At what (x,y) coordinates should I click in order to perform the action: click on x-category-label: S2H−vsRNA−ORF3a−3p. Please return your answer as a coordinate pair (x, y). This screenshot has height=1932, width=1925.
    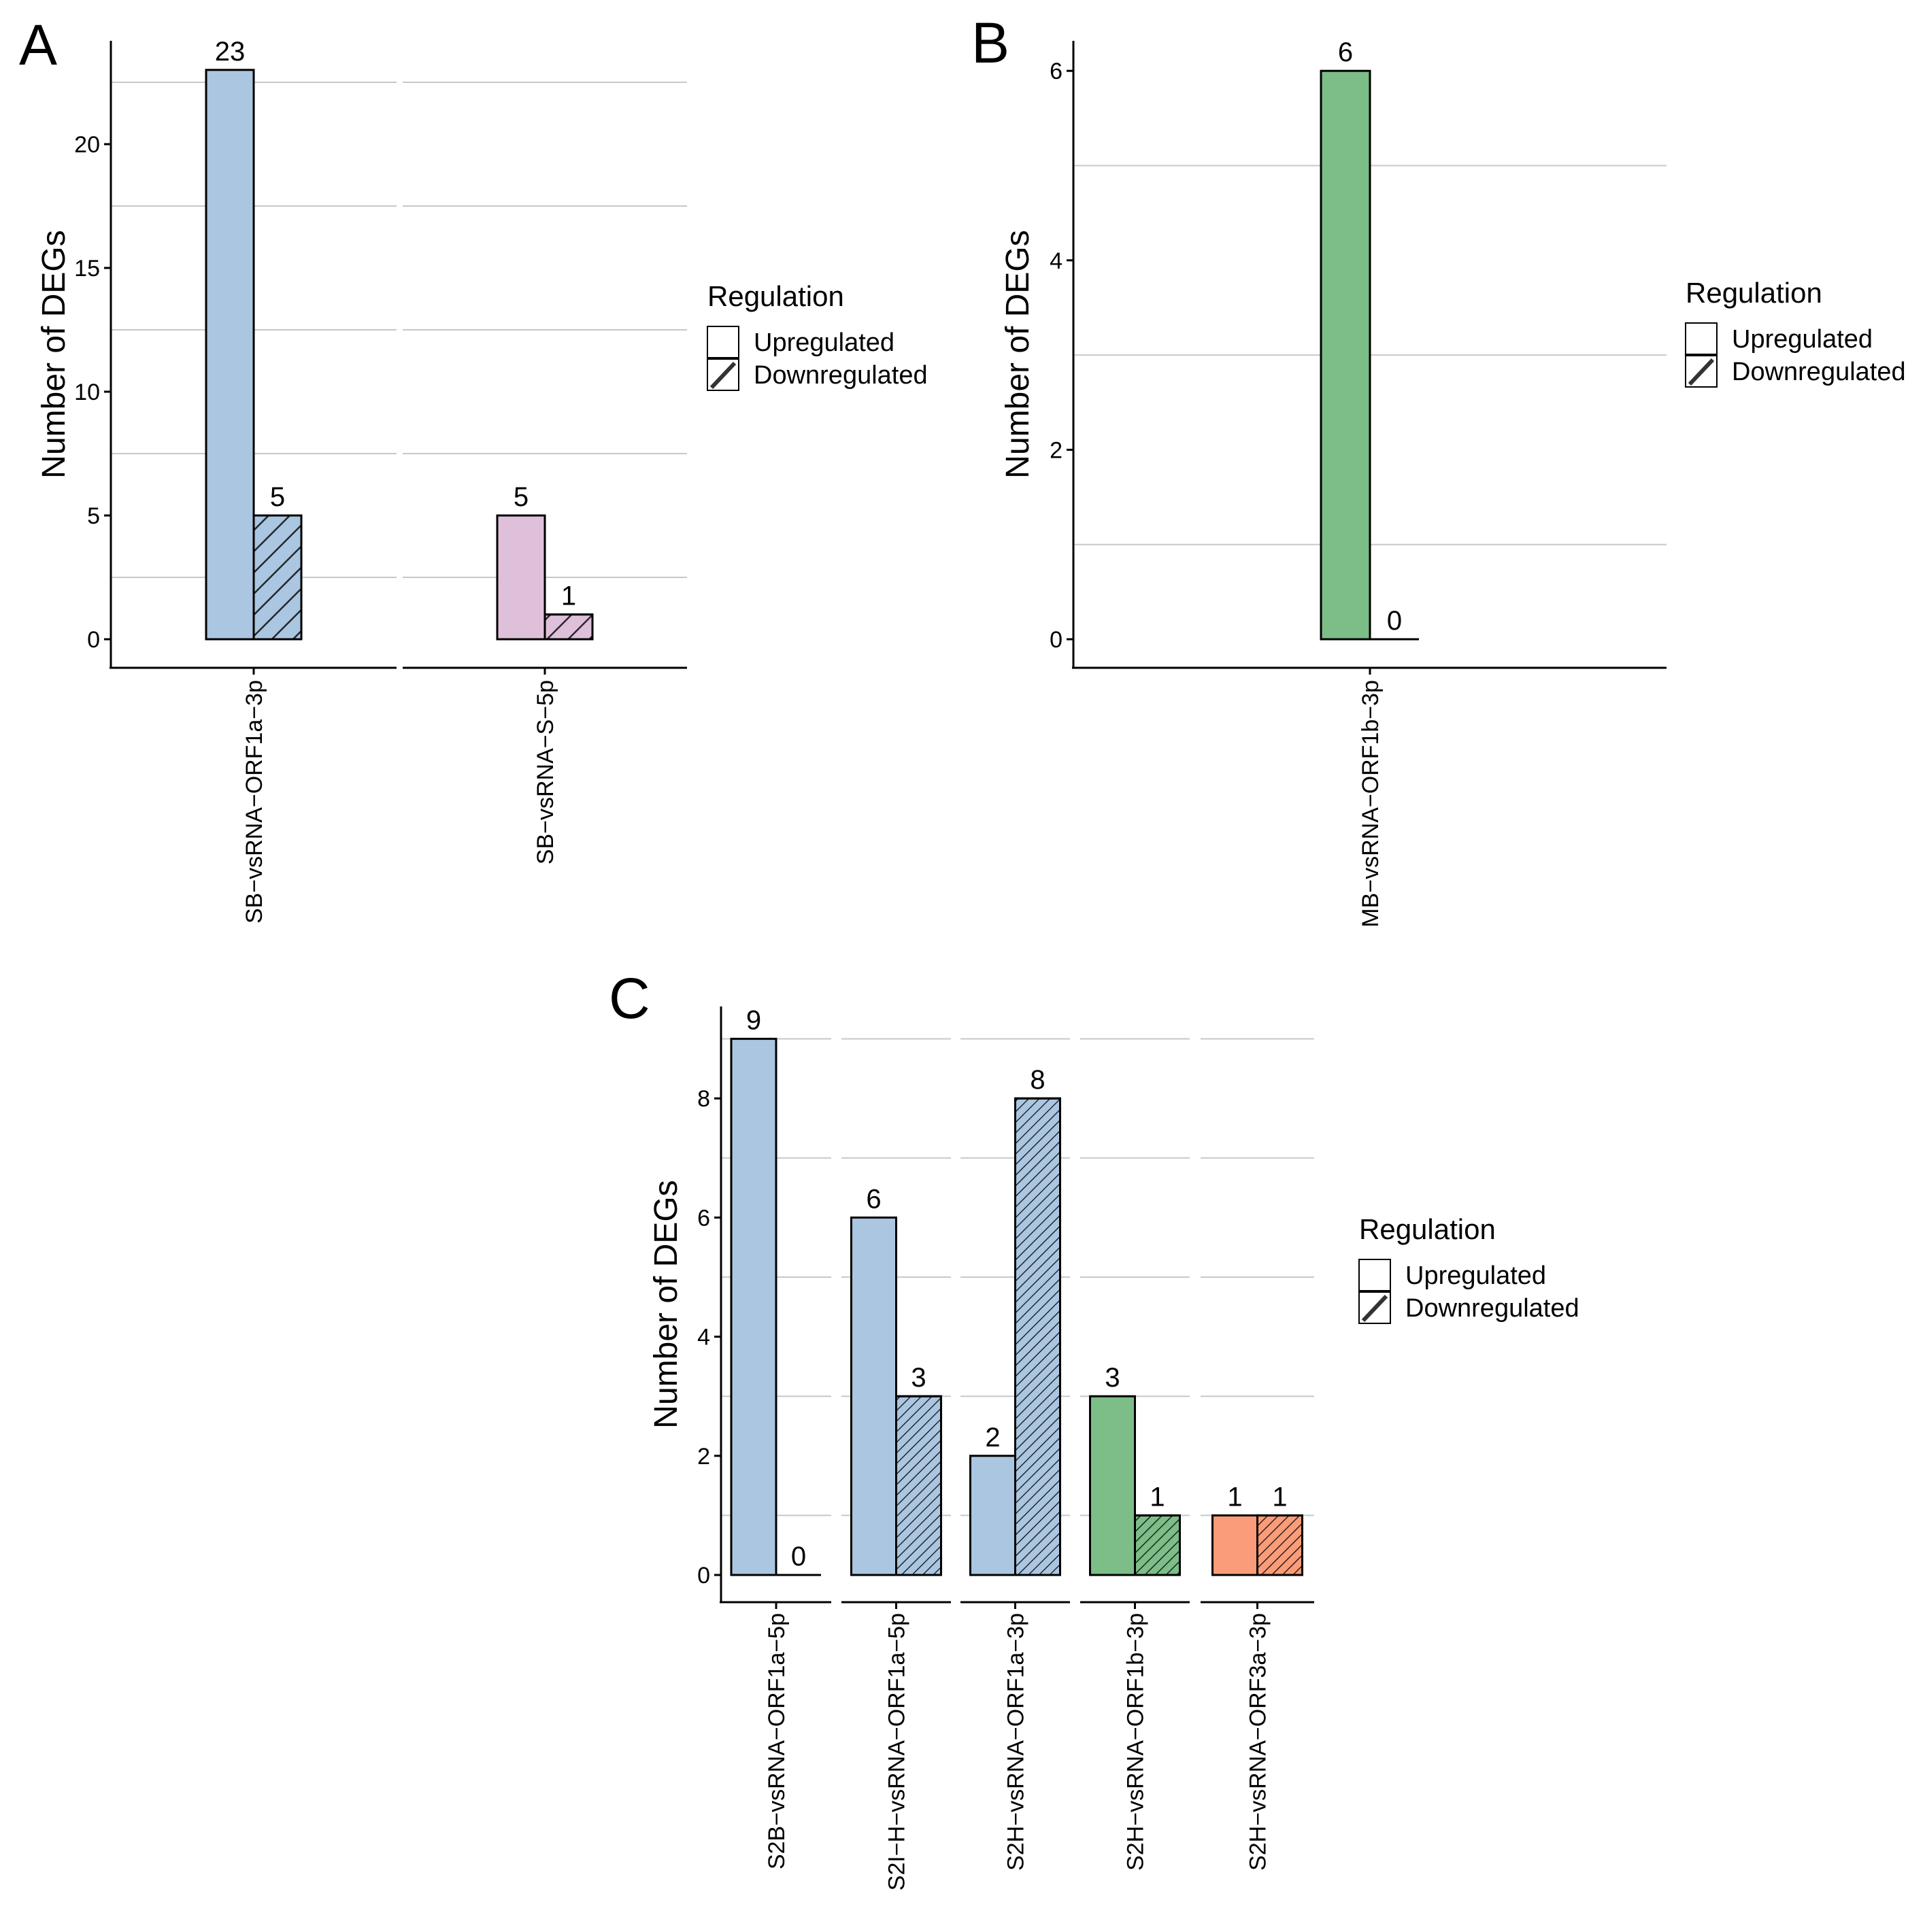
    Looking at the image, I should click on (1258, 1742).